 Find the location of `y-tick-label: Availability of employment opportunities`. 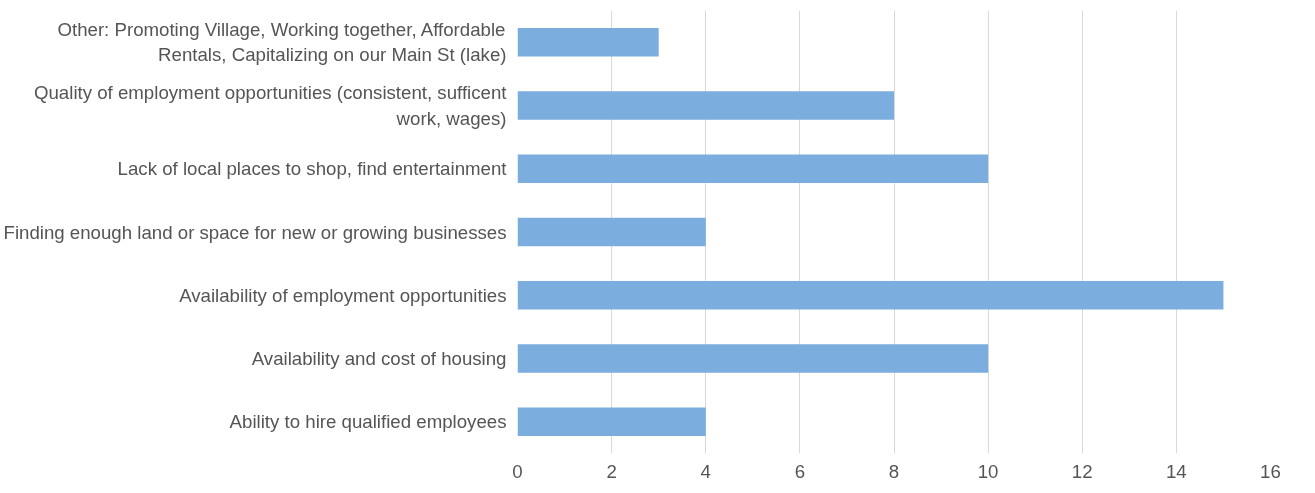

y-tick-label: Availability of employment opportunities is located at coordinates (343, 295).